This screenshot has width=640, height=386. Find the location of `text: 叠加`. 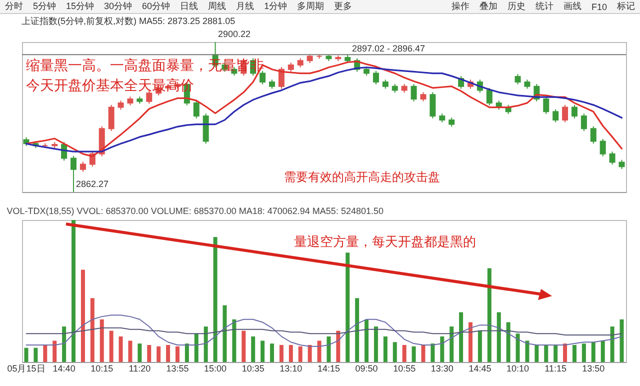

text: 叠加 is located at coordinates (488, 6).